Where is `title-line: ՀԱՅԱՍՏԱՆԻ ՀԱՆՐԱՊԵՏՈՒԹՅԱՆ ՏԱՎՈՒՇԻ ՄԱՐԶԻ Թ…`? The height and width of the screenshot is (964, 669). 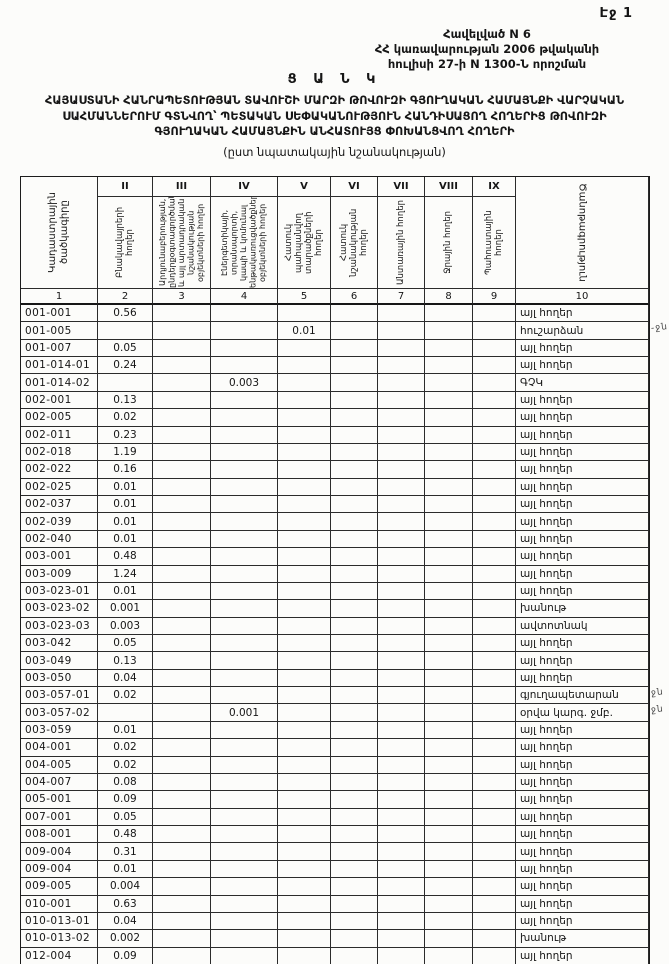
title-line: ՀԱՅԱՍՏԱՆԻ ՀԱՆՐԱՊԵՏՈՒԹՅԱՆ ՏԱՎՈՒՇԻ ՄԱՐԶԻ Թ… is located at coordinates (334, 100).